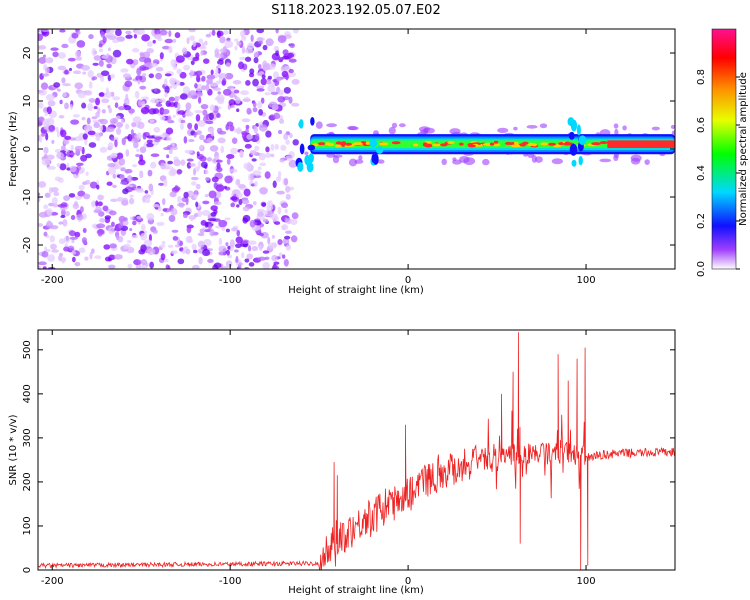  I want to click on y-tick-label: 100, so click(27, 525).